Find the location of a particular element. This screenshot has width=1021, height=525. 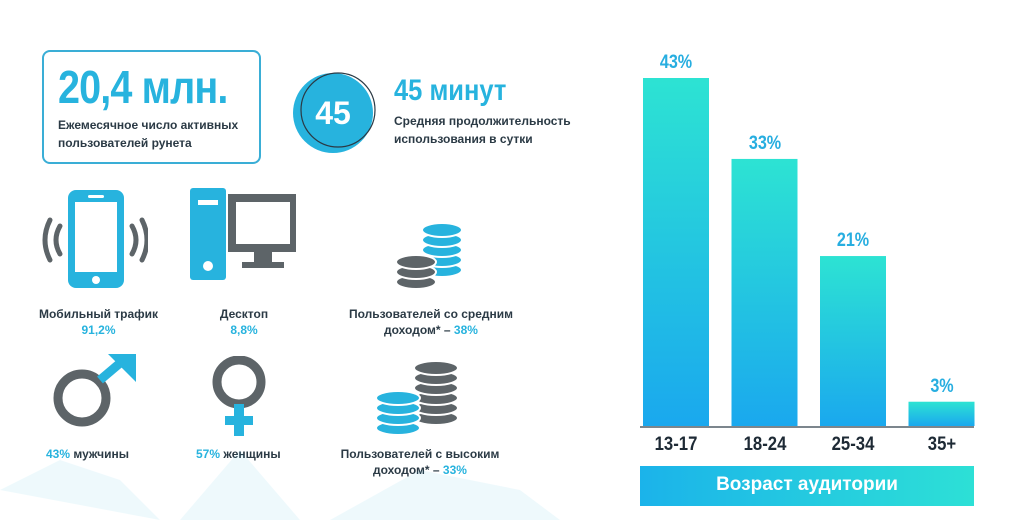

male-label: 43% мужчины is located at coordinates (87, 454).